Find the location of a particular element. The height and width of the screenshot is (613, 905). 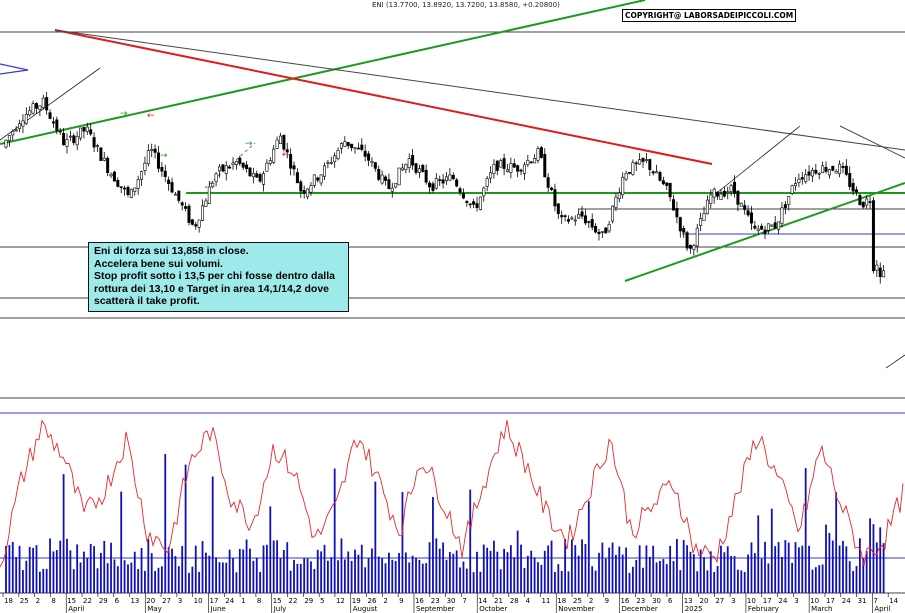

x-tick-label: 2 is located at coordinates (591, 601).